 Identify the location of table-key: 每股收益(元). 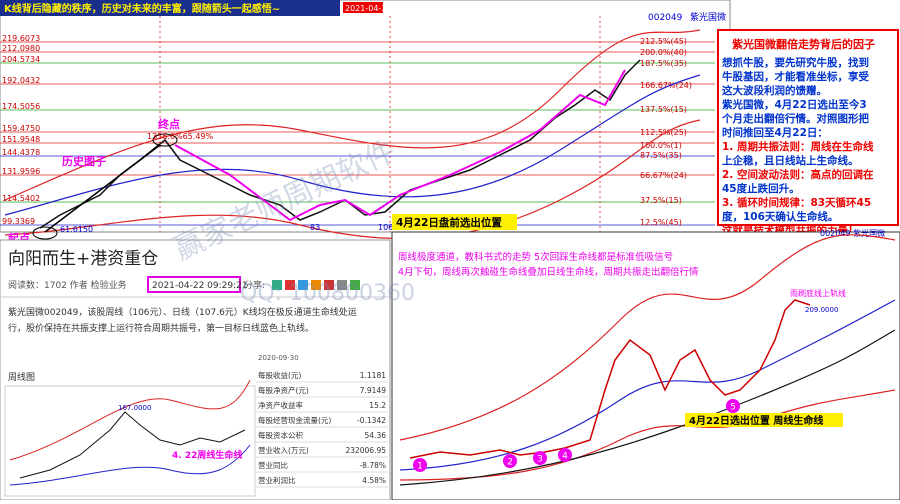
(279, 375).